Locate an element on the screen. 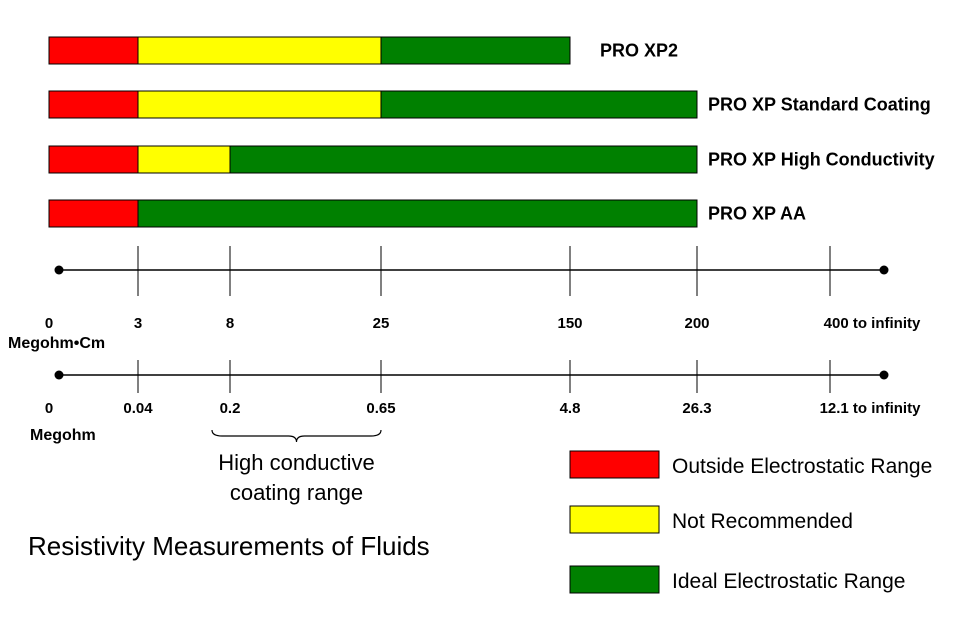 Image resolution: width=980 pixels, height=628 pixels. bar-row: PRO XP Standard Coating is located at coordinates (489, 104).